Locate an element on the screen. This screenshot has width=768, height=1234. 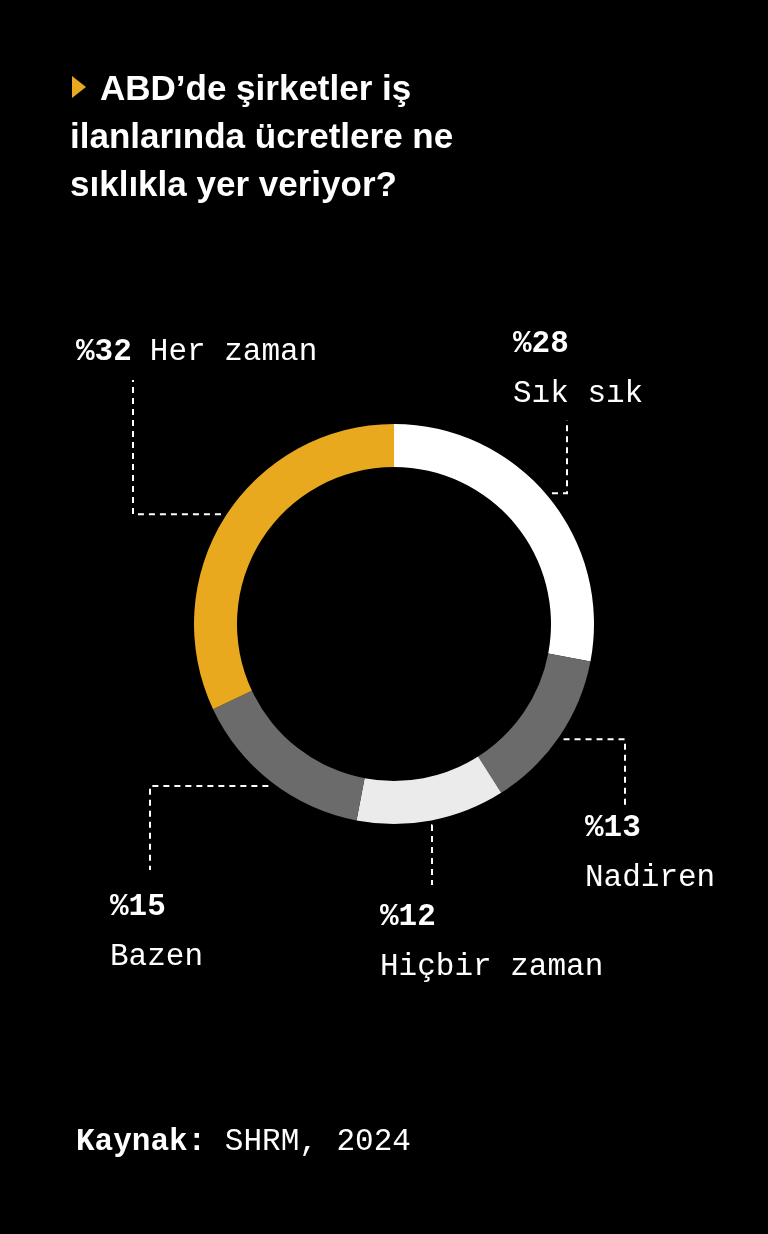
slice-label: Bazen is located at coordinates (157, 956).